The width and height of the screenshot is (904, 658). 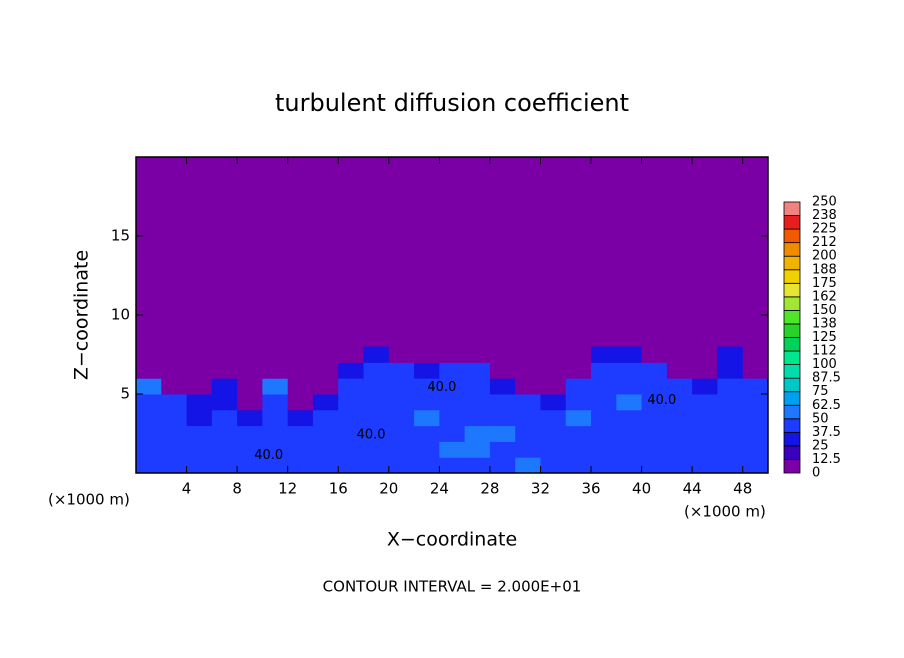 What do you see at coordinates (826, 378) in the screenshot?
I see `colorbar-label: 87.5` at bounding box center [826, 378].